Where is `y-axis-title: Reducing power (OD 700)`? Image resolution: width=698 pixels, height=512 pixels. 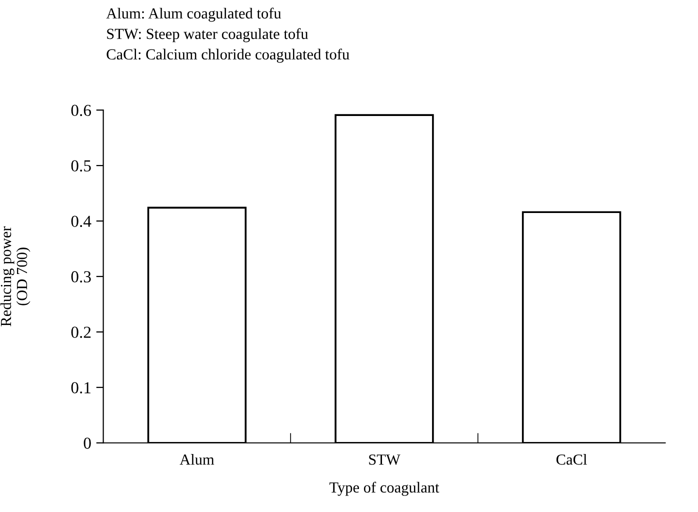
y-axis-title: Reducing power (OD 700) is located at coordinates (15, 276).